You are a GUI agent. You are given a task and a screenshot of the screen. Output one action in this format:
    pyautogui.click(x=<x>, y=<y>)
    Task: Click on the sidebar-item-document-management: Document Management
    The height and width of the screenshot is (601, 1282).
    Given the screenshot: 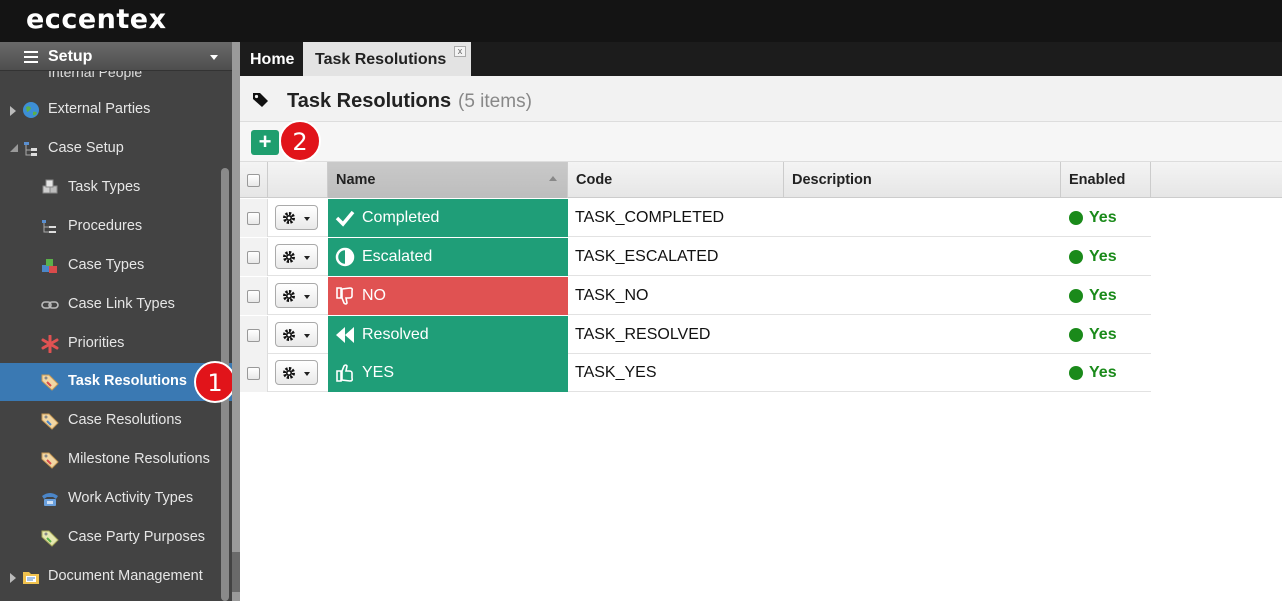 What is the action you would take?
    pyautogui.click(x=117, y=577)
    